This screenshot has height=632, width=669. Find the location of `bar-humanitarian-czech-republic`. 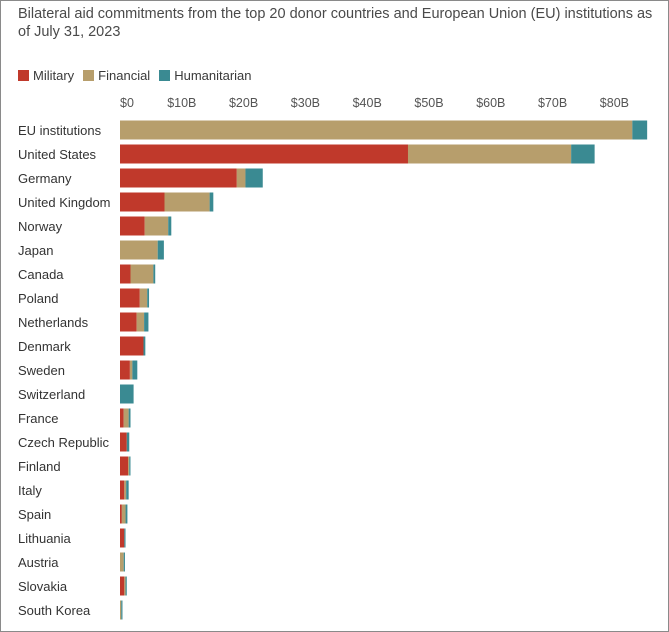

bar-humanitarian-czech-republic is located at coordinates (128, 442).